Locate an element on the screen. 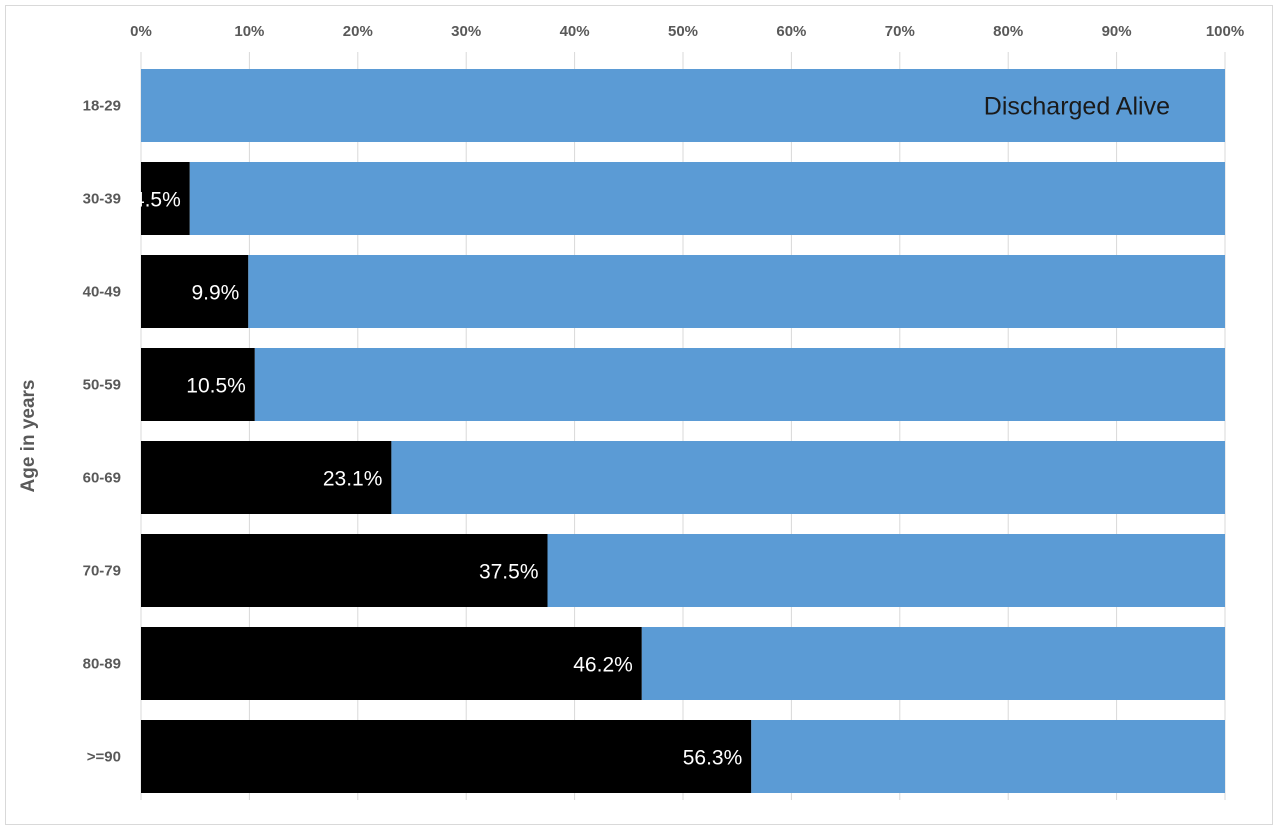 The width and height of the screenshot is (1280, 832). data-label: 46.2% is located at coordinates (603, 665).